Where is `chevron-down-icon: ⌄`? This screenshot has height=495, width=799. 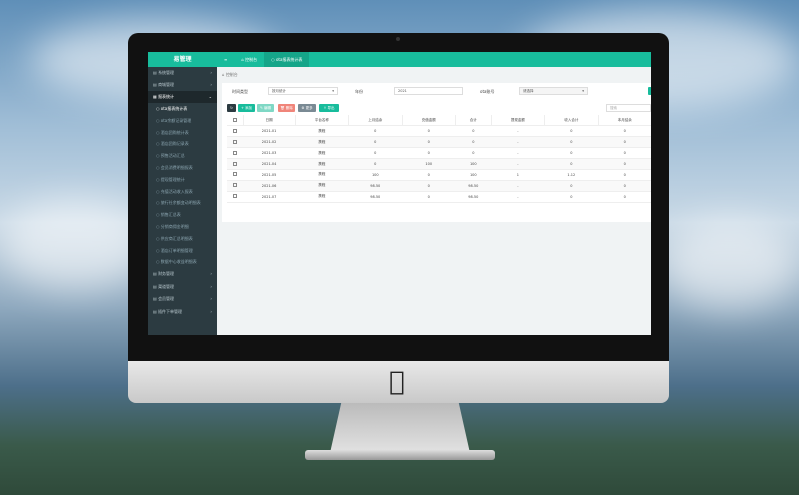
chevron-down-icon: ⌄ is located at coordinates (210, 96).